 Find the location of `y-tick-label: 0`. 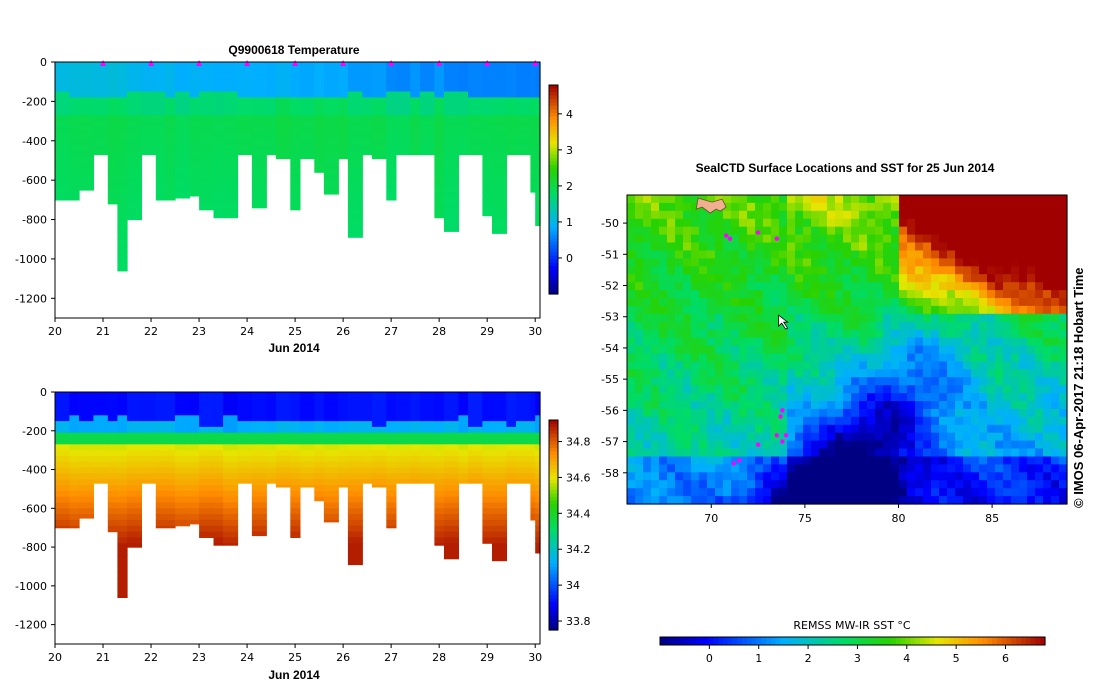

y-tick-label: 0 is located at coordinates (43, 392).